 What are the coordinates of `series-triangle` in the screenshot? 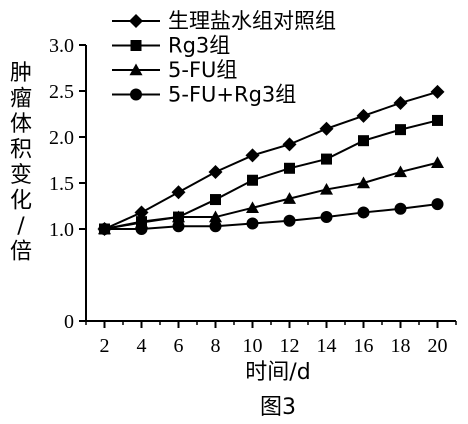 It's located at (271, 195).